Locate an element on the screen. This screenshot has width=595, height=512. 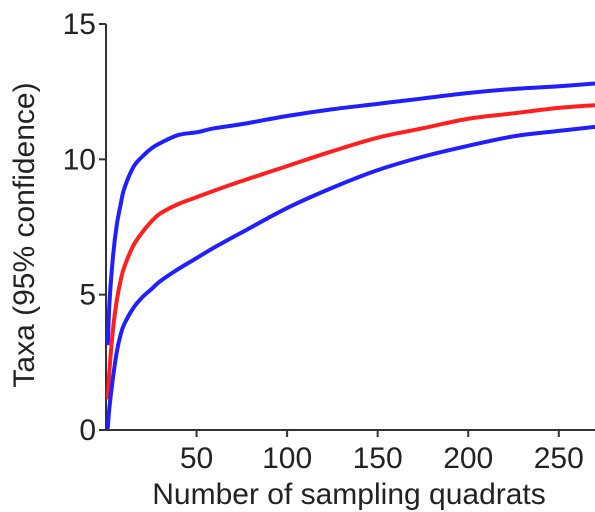
x-tick-label-200: 200 is located at coordinates (468, 458).